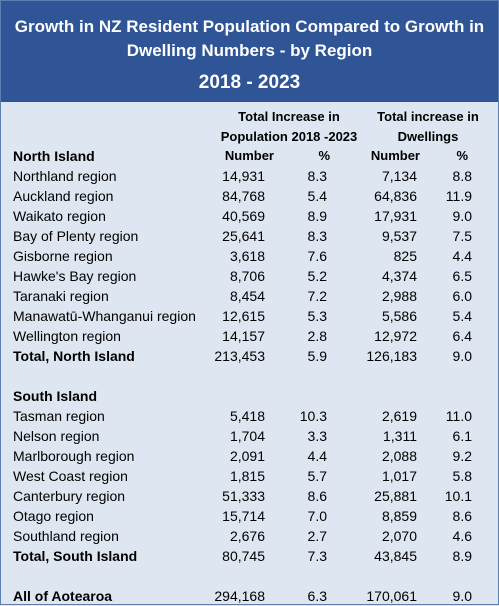 The width and height of the screenshot is (499, 606). What do you see at coordinates (462, 436) in the screenshot?
I see `dwelling-increase-pct: 6.1` at bounding box center [462, 436].